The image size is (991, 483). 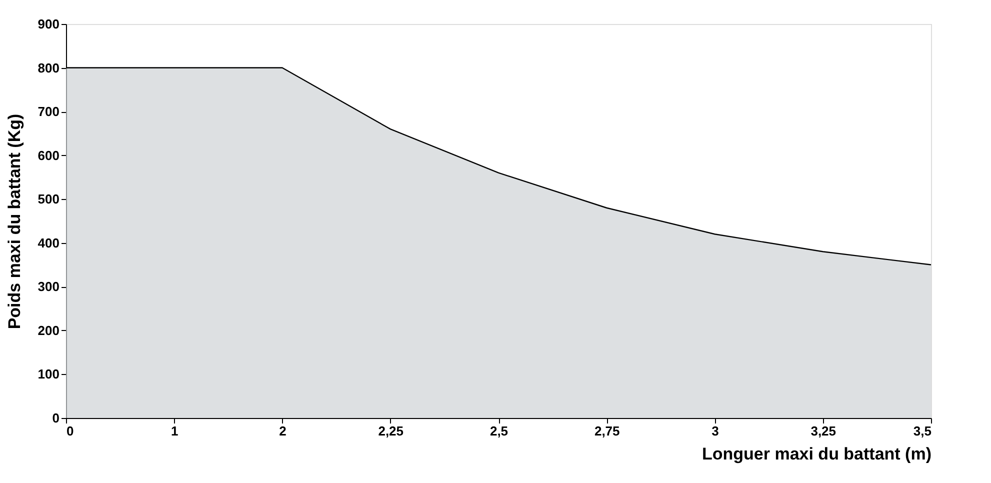 I want to click on x-tick-label: 2, so click(x=282, y=431).